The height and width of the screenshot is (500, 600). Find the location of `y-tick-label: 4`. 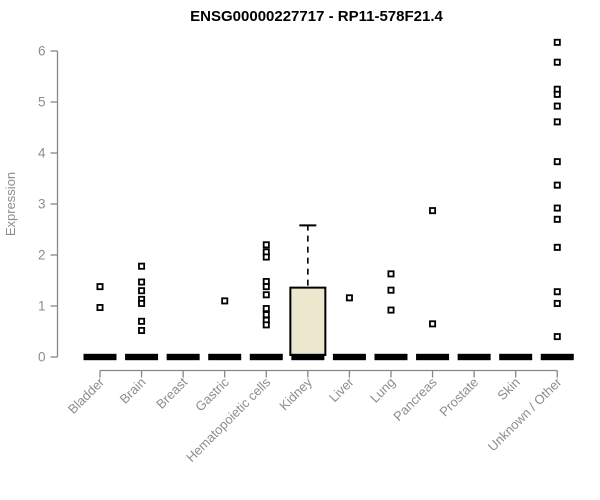

y-tick-label: 4 is located at coordinates (42, 153).